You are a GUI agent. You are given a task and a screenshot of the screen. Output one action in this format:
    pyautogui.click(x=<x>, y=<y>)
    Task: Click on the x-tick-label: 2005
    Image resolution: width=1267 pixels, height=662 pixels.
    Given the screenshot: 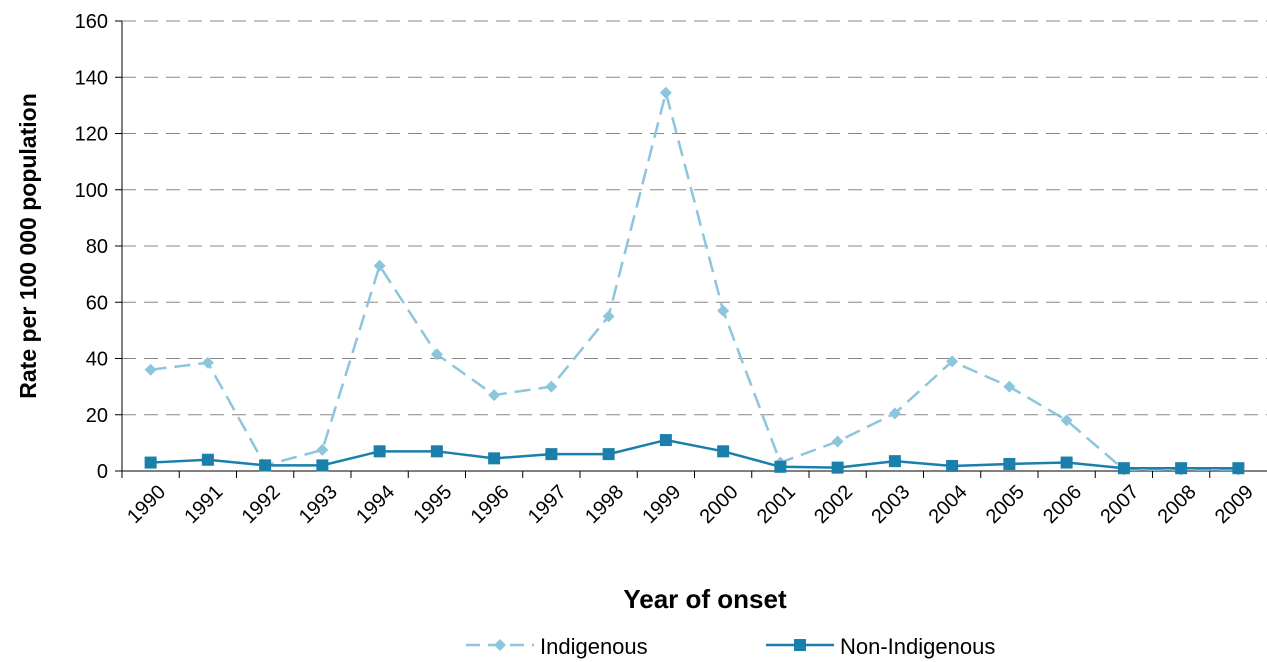 What is the action you would take?
    pyautogui.click(x=1005, y=504)
    